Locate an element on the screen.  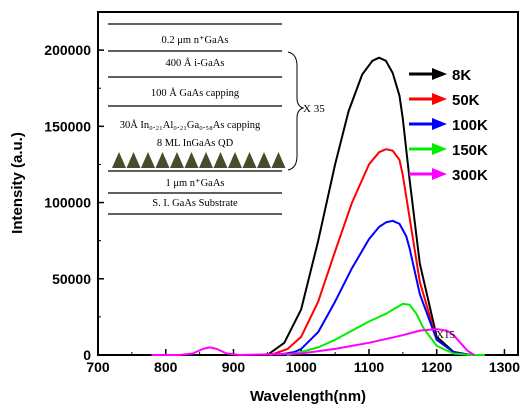
series-line-100k is located at coordinates (381, 287).